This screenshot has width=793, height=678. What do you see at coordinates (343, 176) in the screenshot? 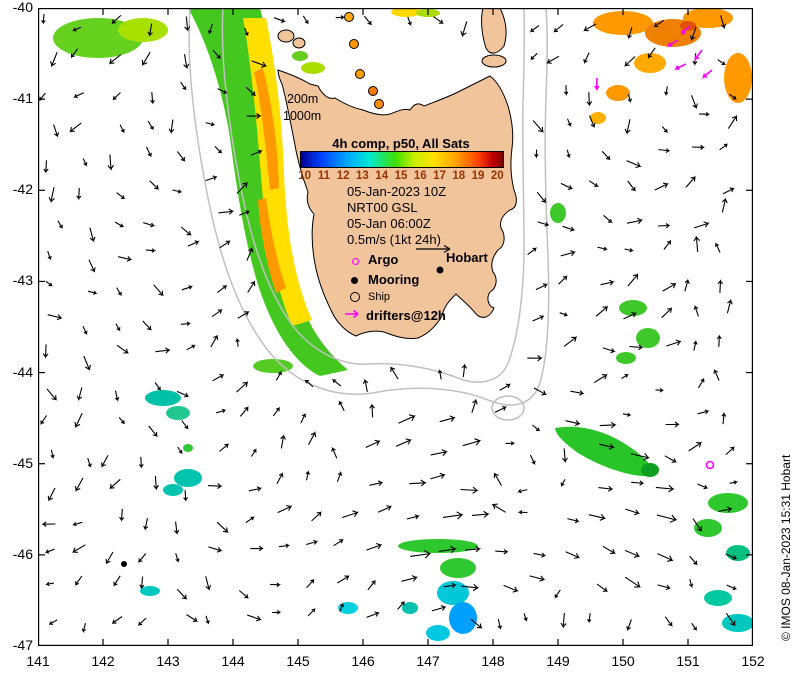
I see `colorbar-tick: 12` at bounding box center [343, 176].